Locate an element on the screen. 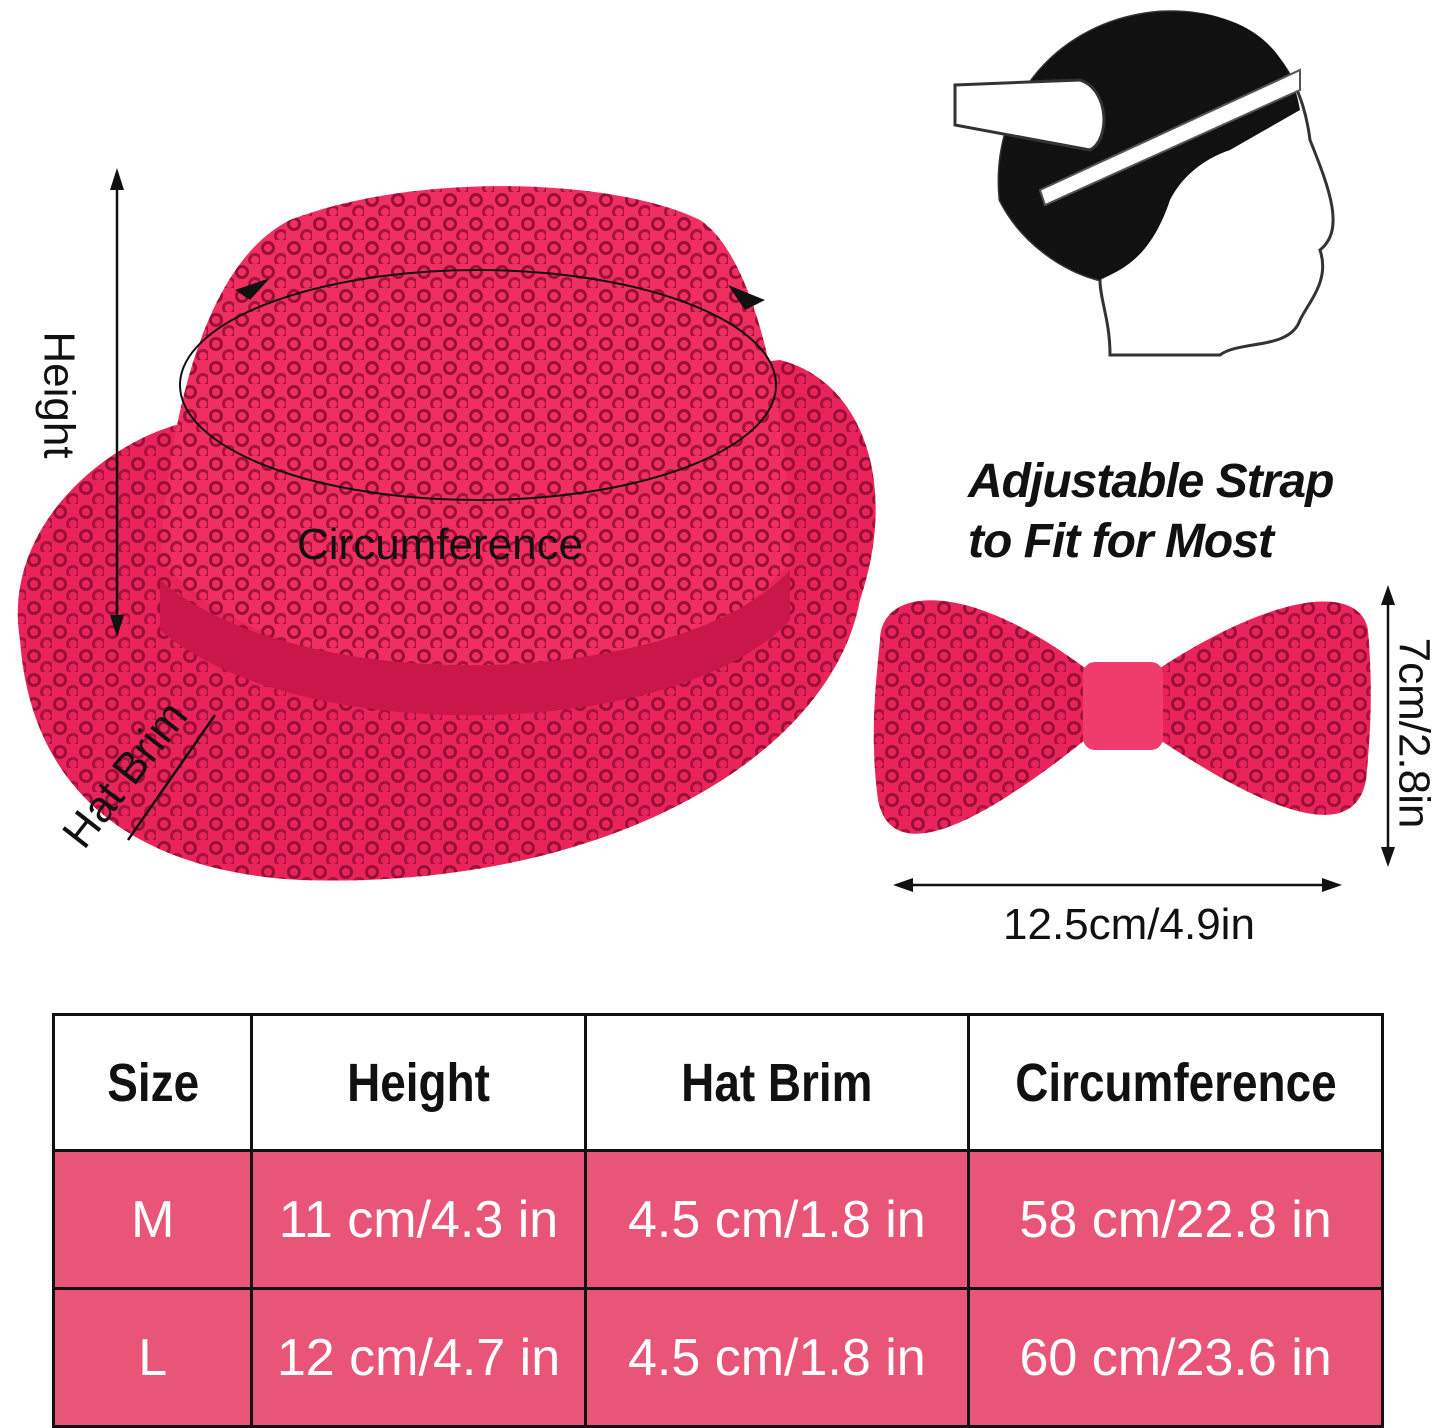 The width and height of the screenshot is (1445, 1428). circumference-loop is located at coordinates (478, 385).